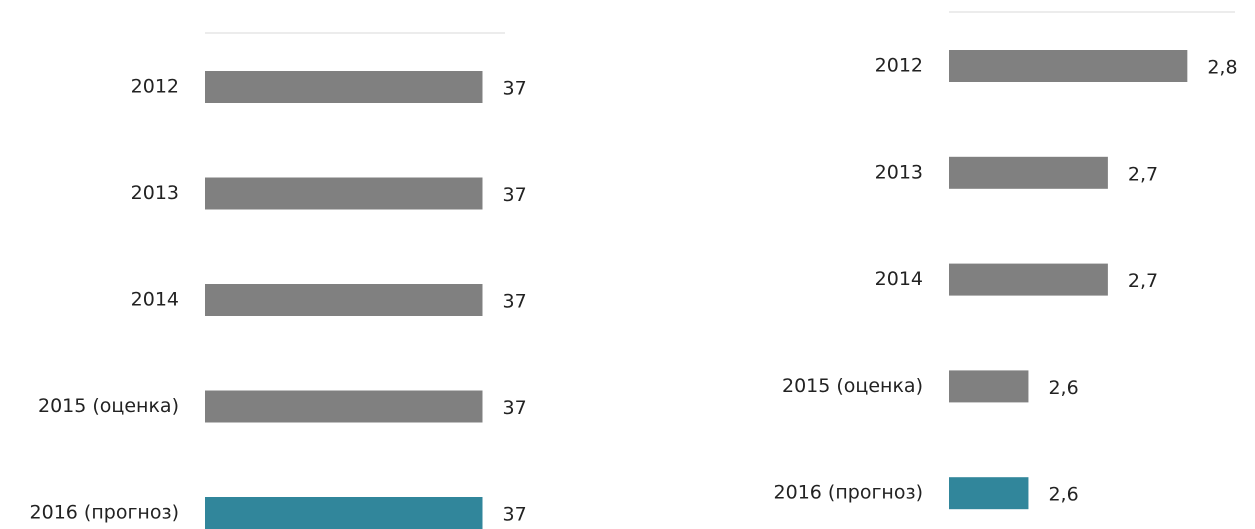 This screenshot has height=529, width=1255. Describe the element at coordinates (1222, 68) in the screenshot. I see `data-label: 2,8` at that location.